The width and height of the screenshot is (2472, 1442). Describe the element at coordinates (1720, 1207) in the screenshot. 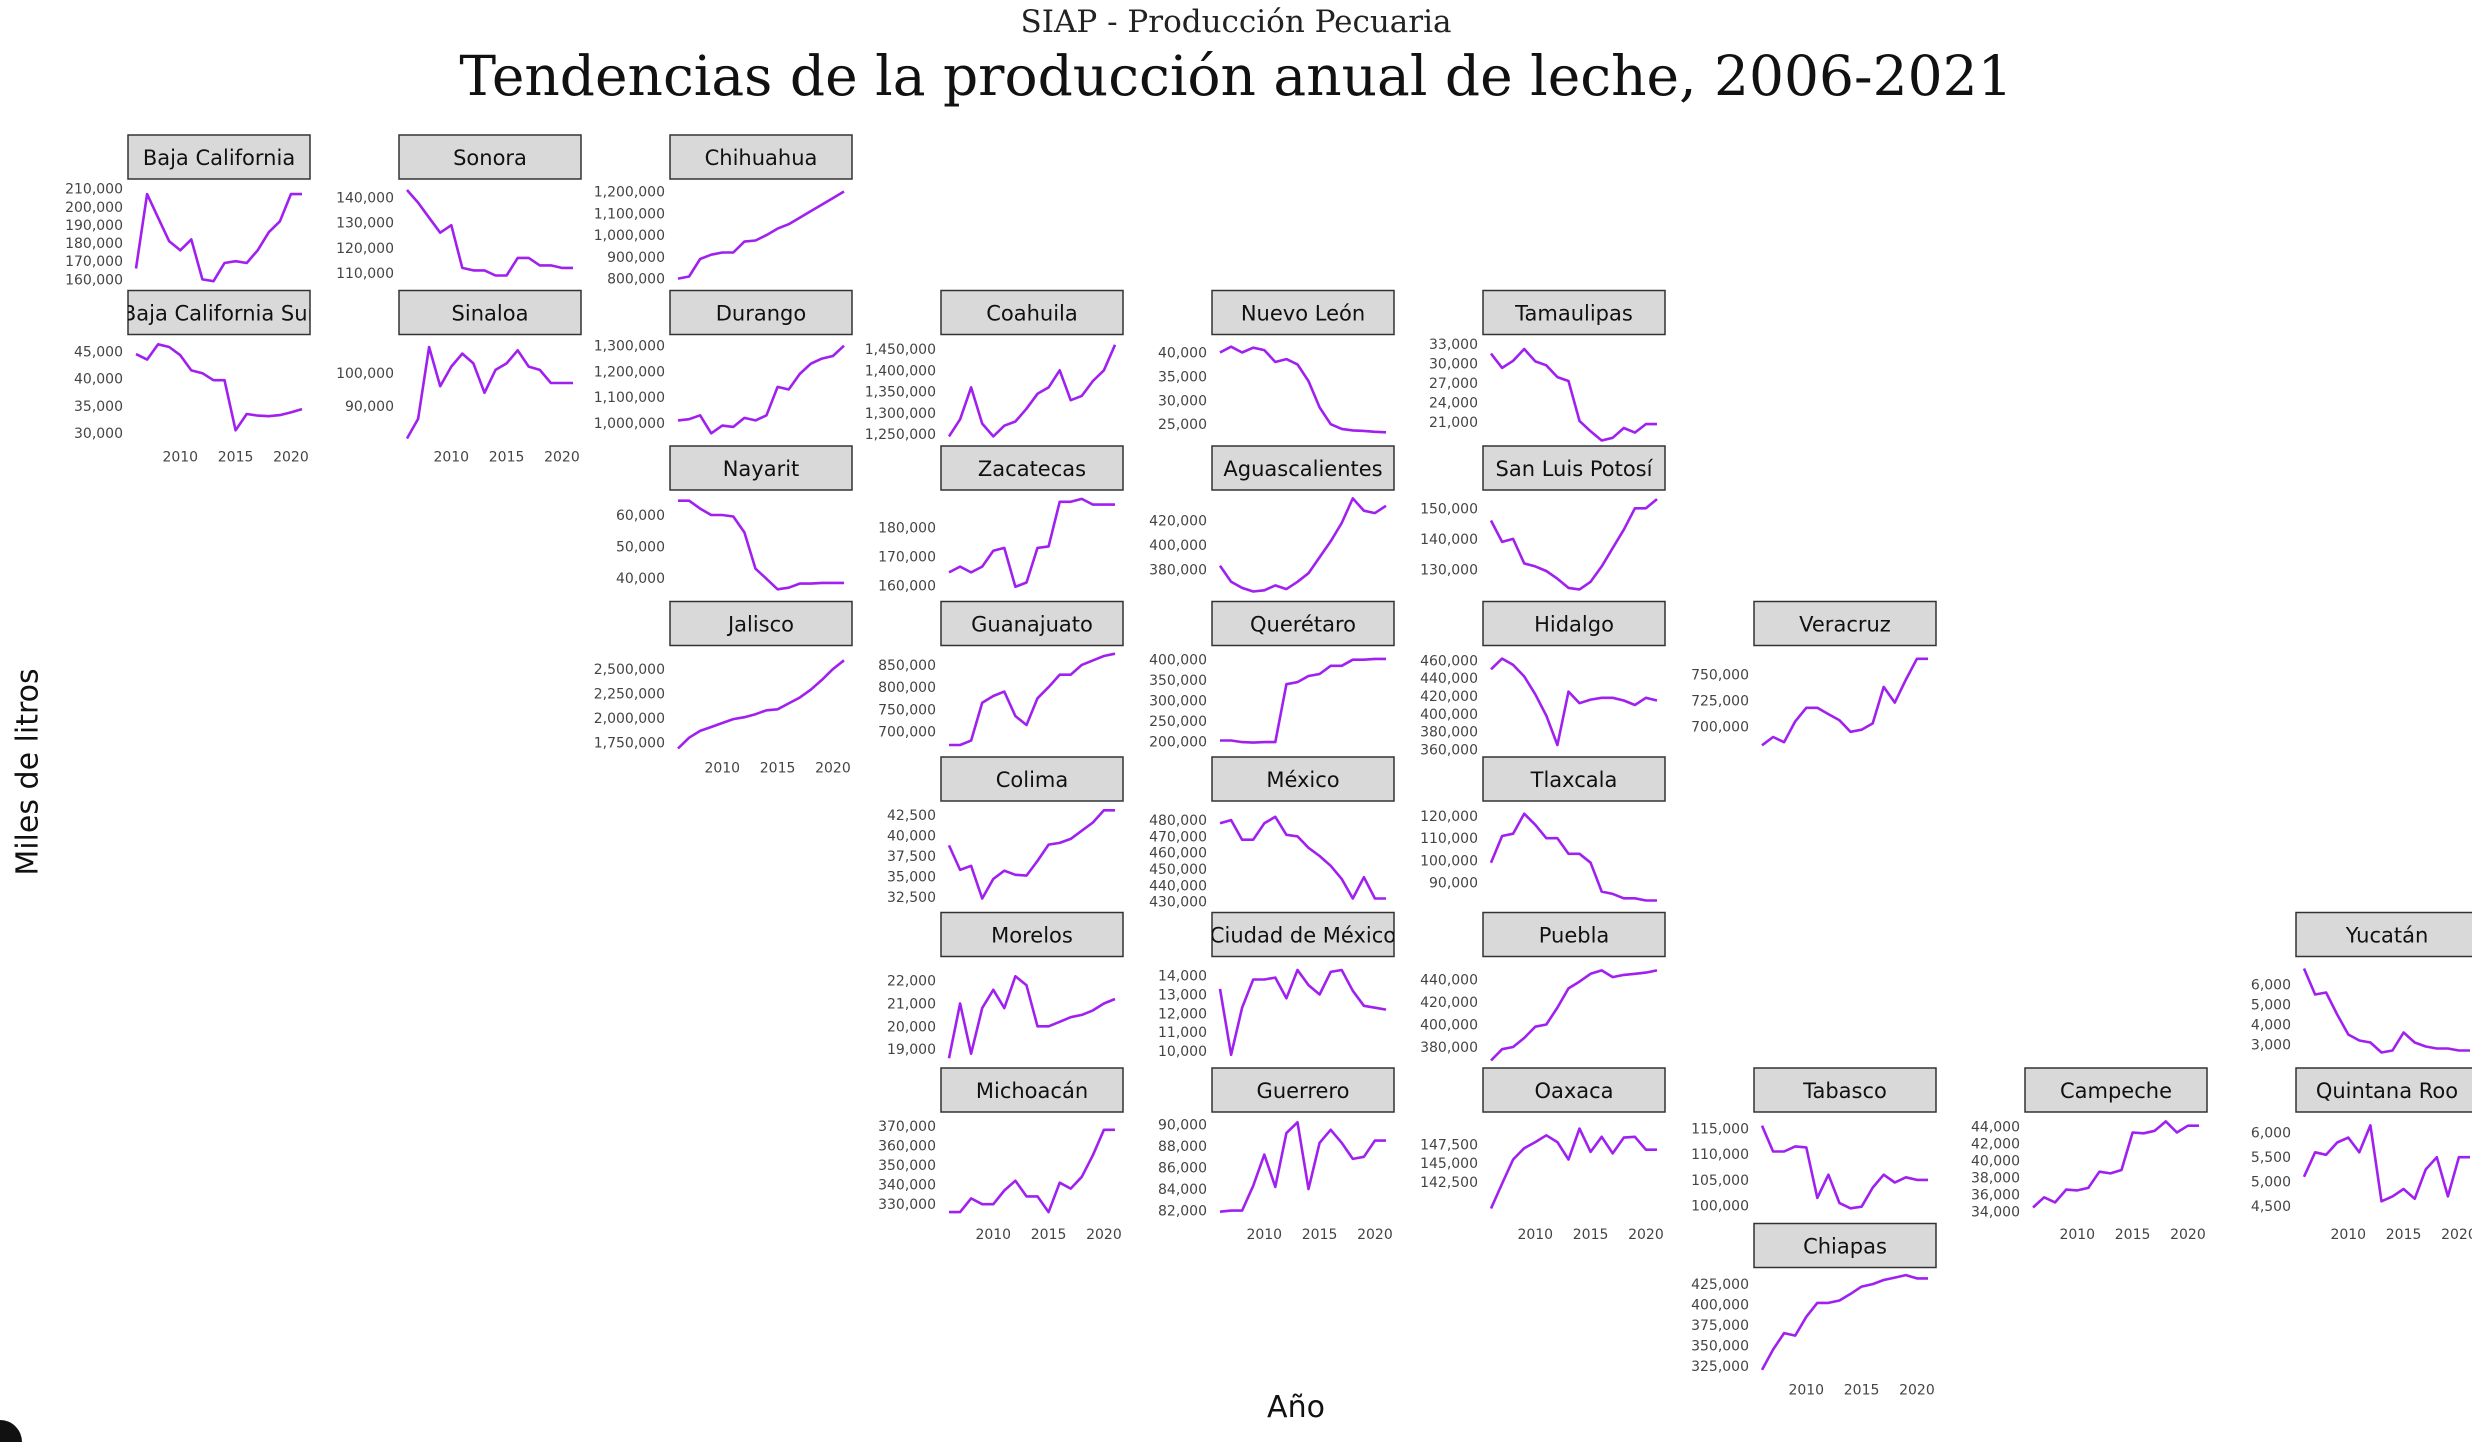

I see `y-tick-label: 100,000` at that location.